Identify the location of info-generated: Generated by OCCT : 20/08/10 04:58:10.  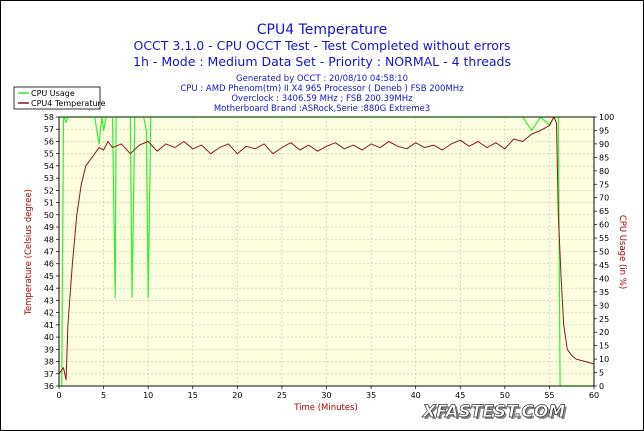
(322, 79).